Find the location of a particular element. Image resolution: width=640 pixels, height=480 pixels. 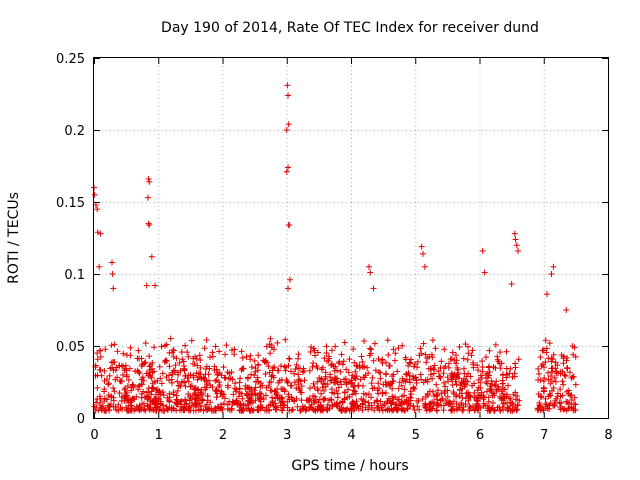

y-tick-label: 0.15 is located at coordinates (70, 203).